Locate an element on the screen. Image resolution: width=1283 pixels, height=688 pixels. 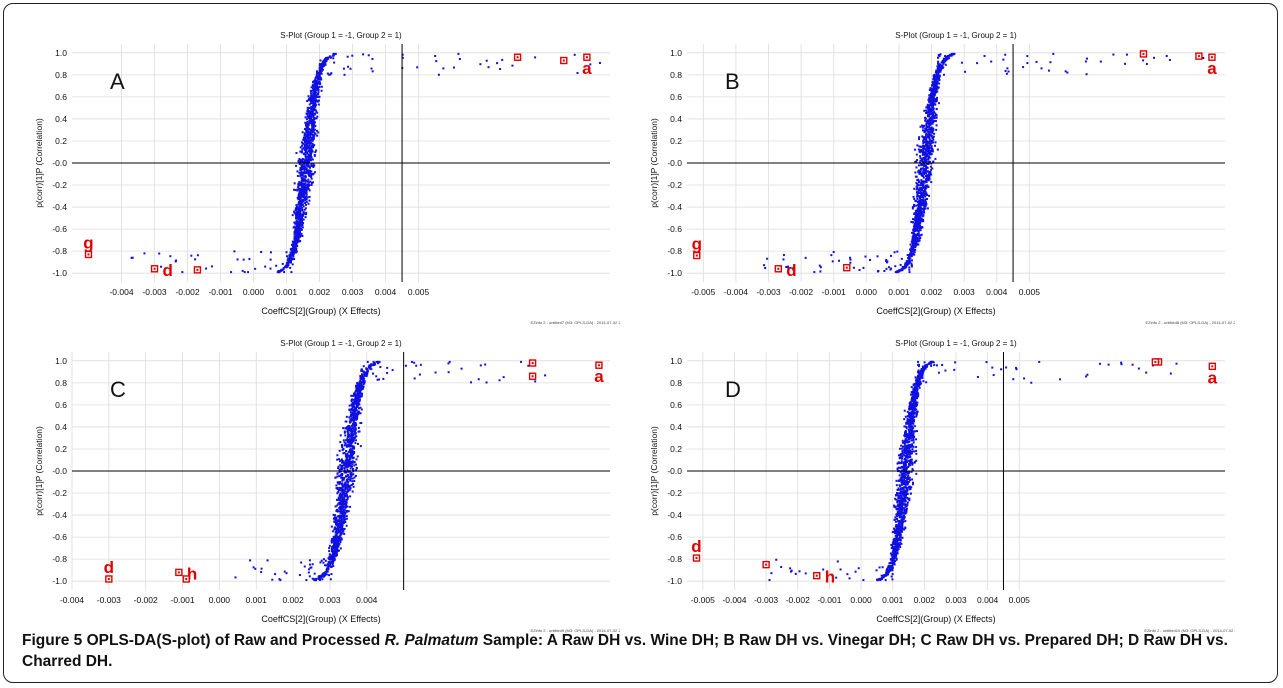
y-tick-label: 1.0 is located at coordinates (61, 361).